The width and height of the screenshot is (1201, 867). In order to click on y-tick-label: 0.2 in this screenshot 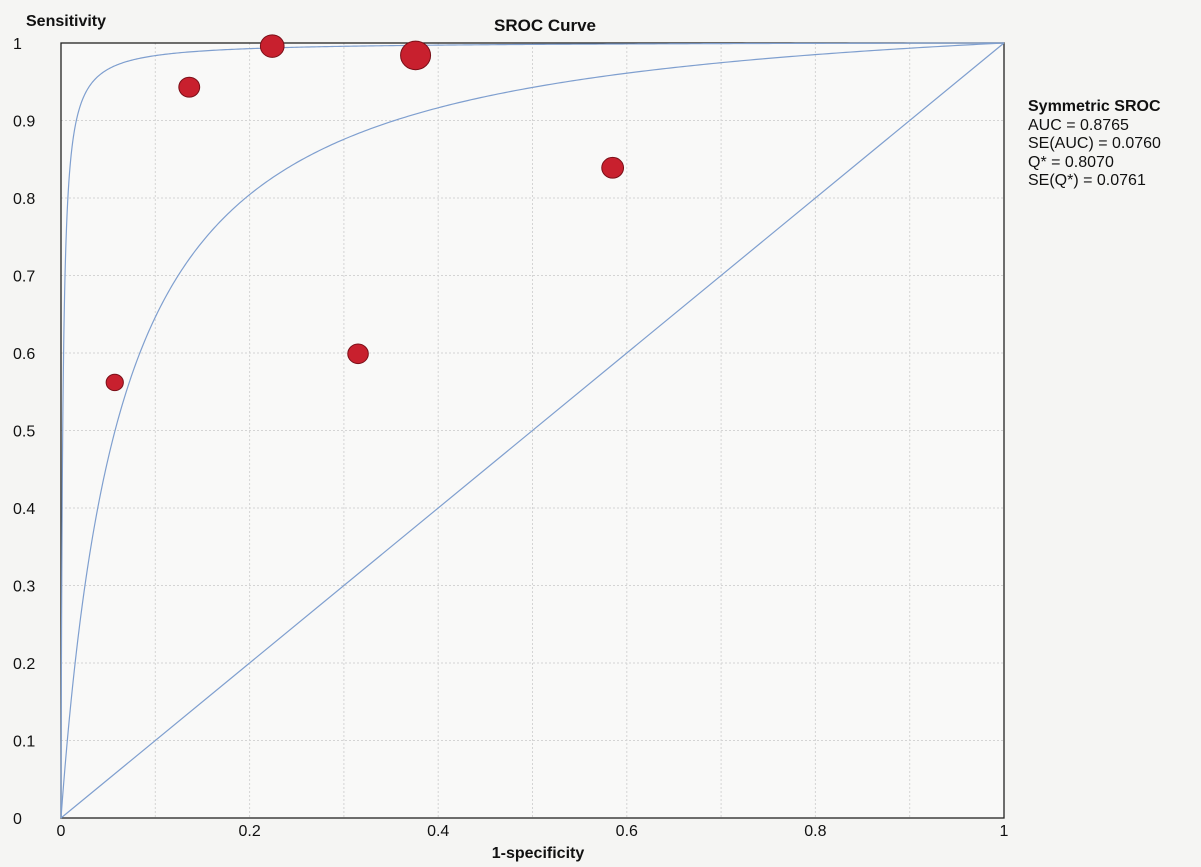, I will do `click(24, 664)`.